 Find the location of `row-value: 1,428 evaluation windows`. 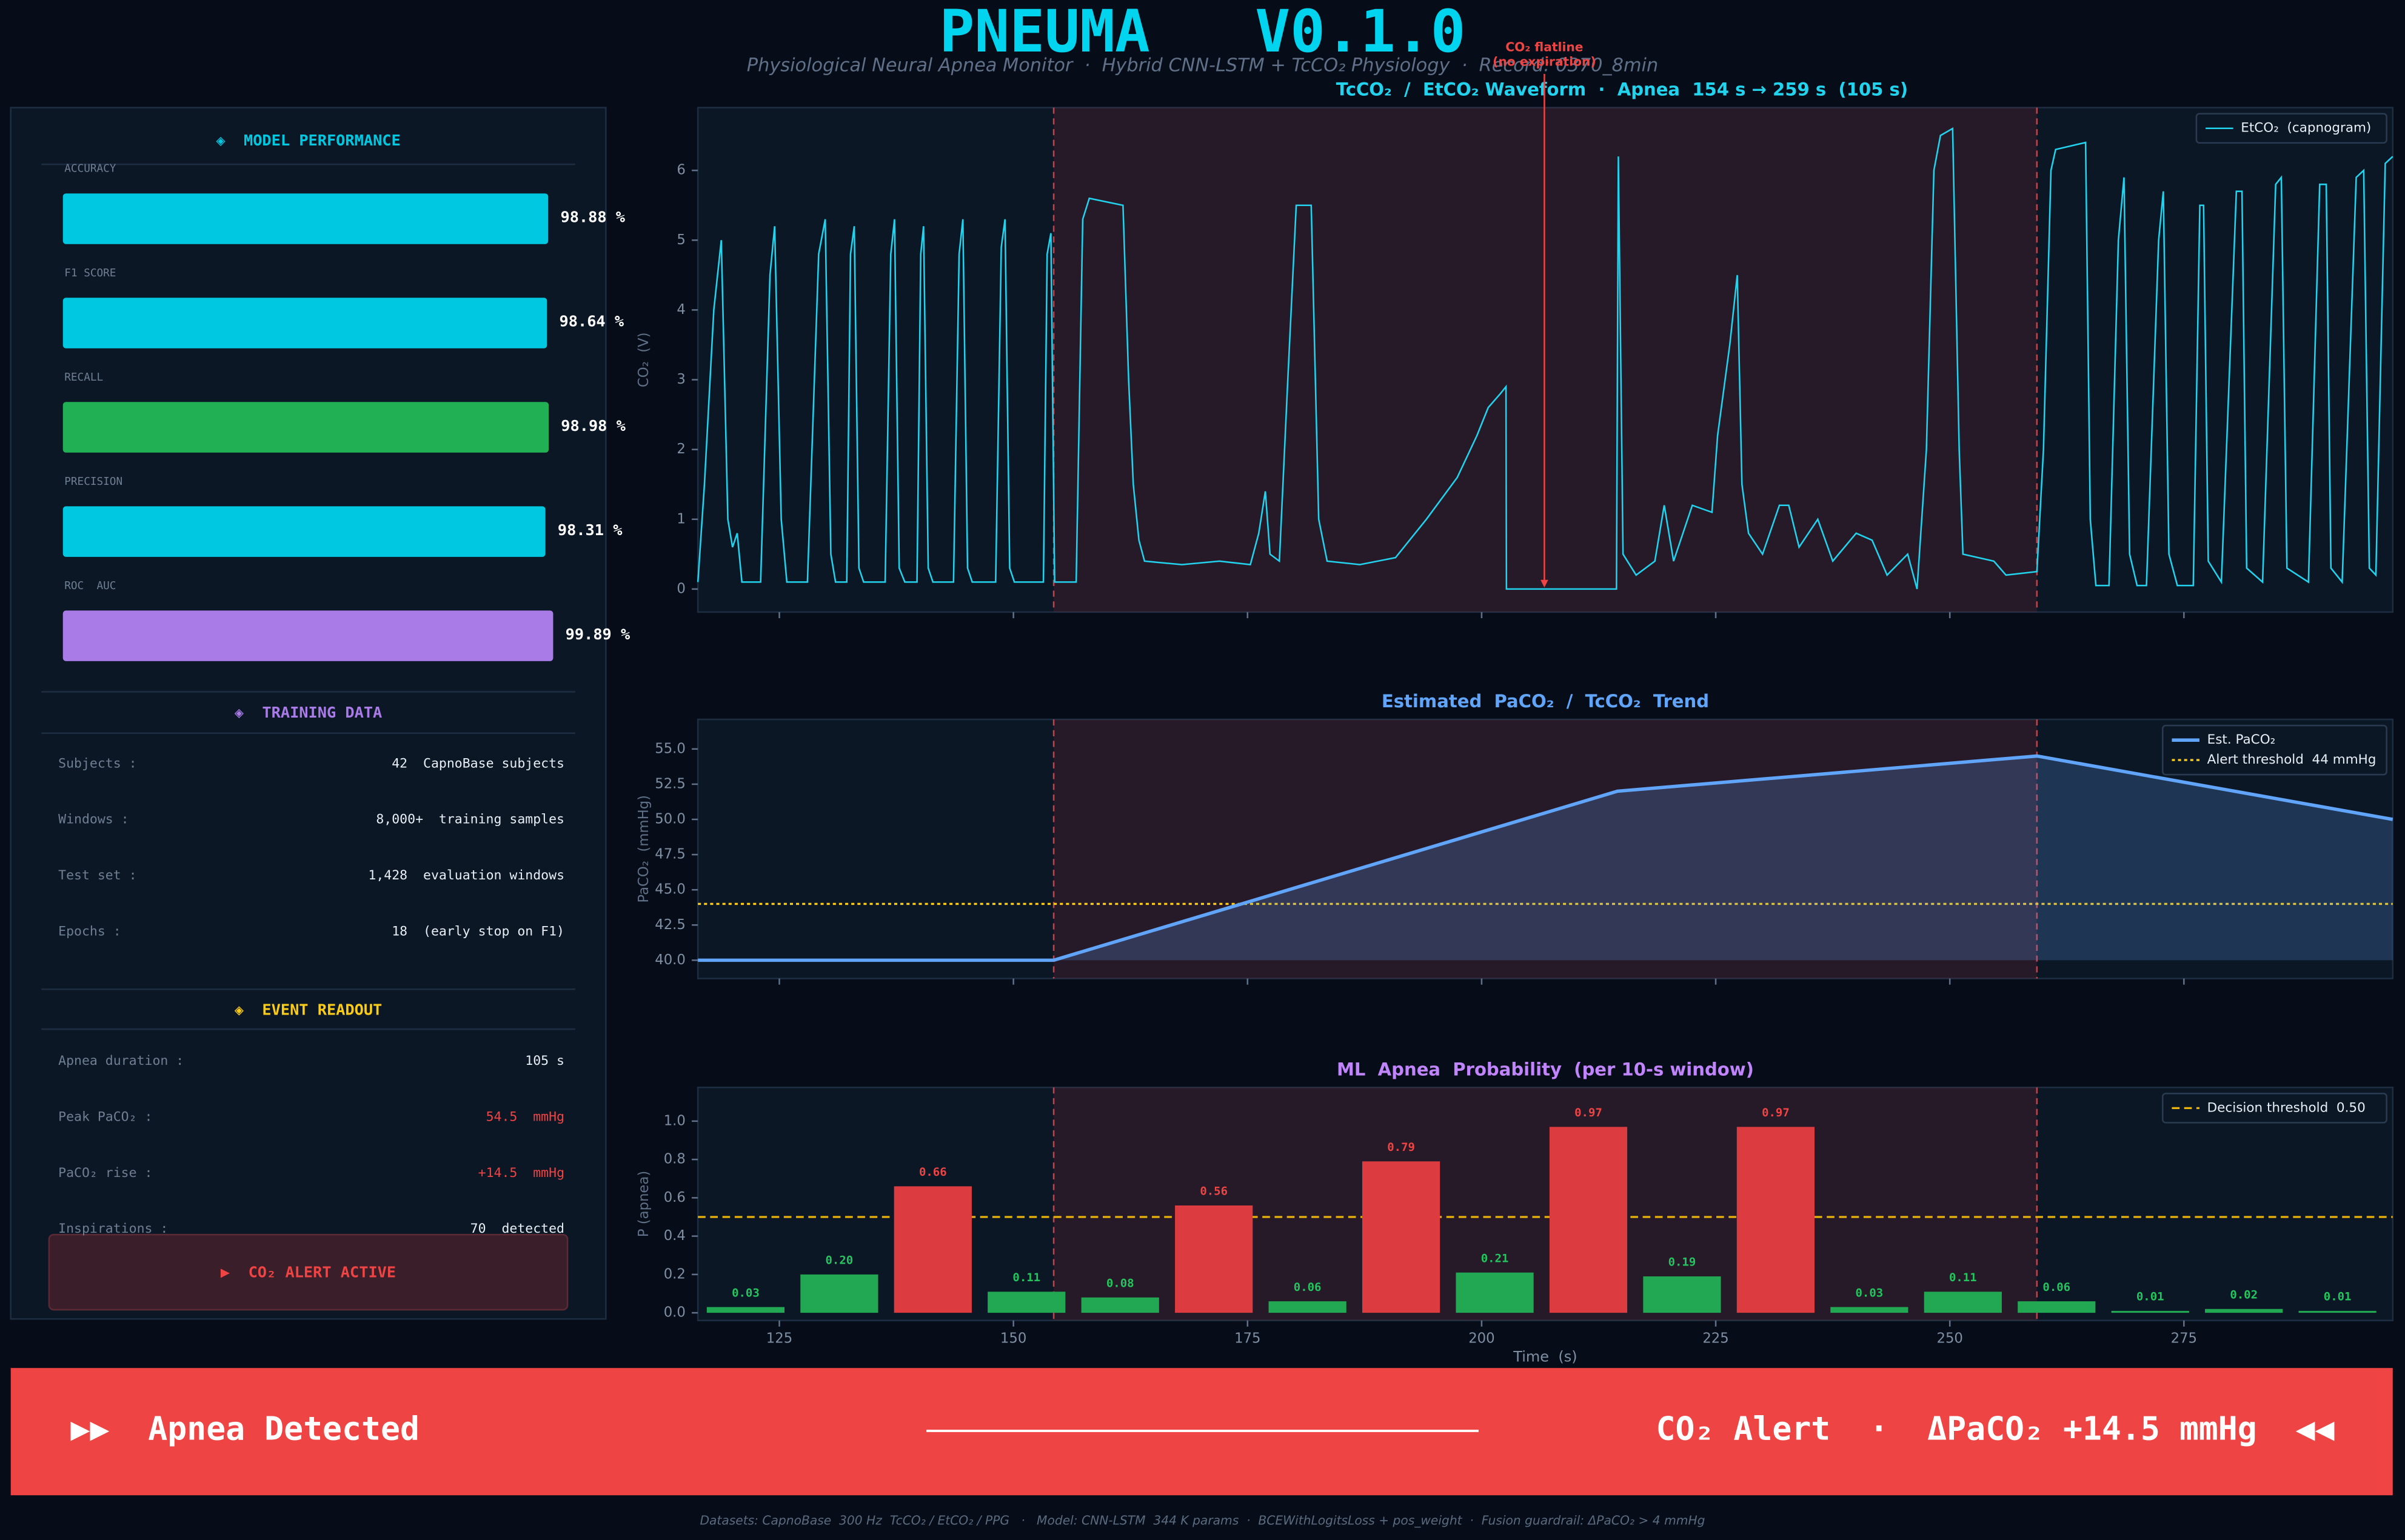

row-value: 1,428 evaluation windows is located at coordinates (466, 875).